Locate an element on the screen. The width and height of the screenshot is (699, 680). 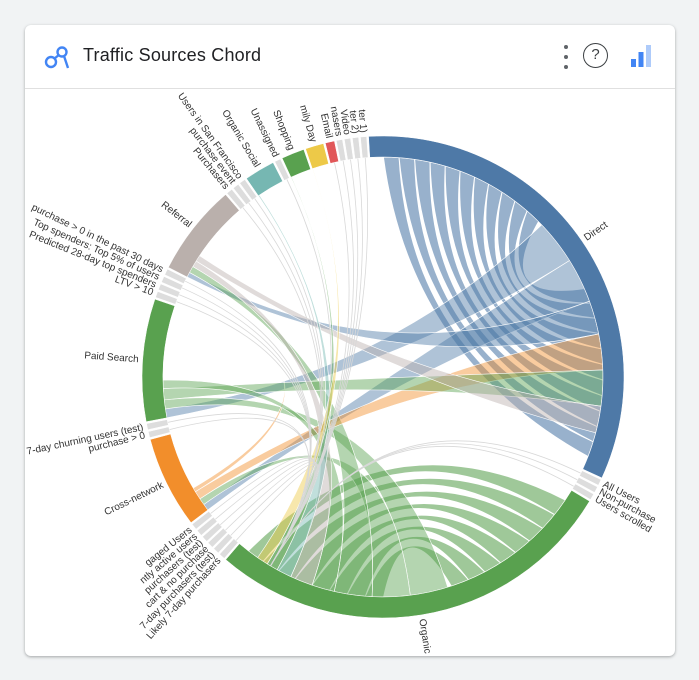
insights-bar-icon is located at coordinates (641, 56).